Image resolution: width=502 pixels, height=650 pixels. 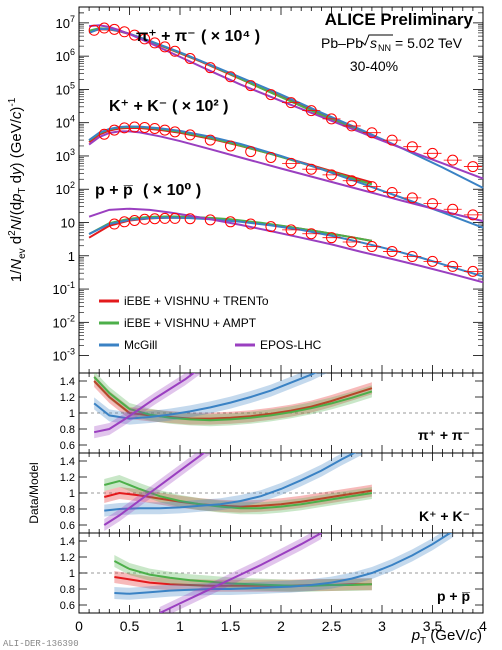 I want to click on centrality-label: 30-40%, so click(x=374, y=66).